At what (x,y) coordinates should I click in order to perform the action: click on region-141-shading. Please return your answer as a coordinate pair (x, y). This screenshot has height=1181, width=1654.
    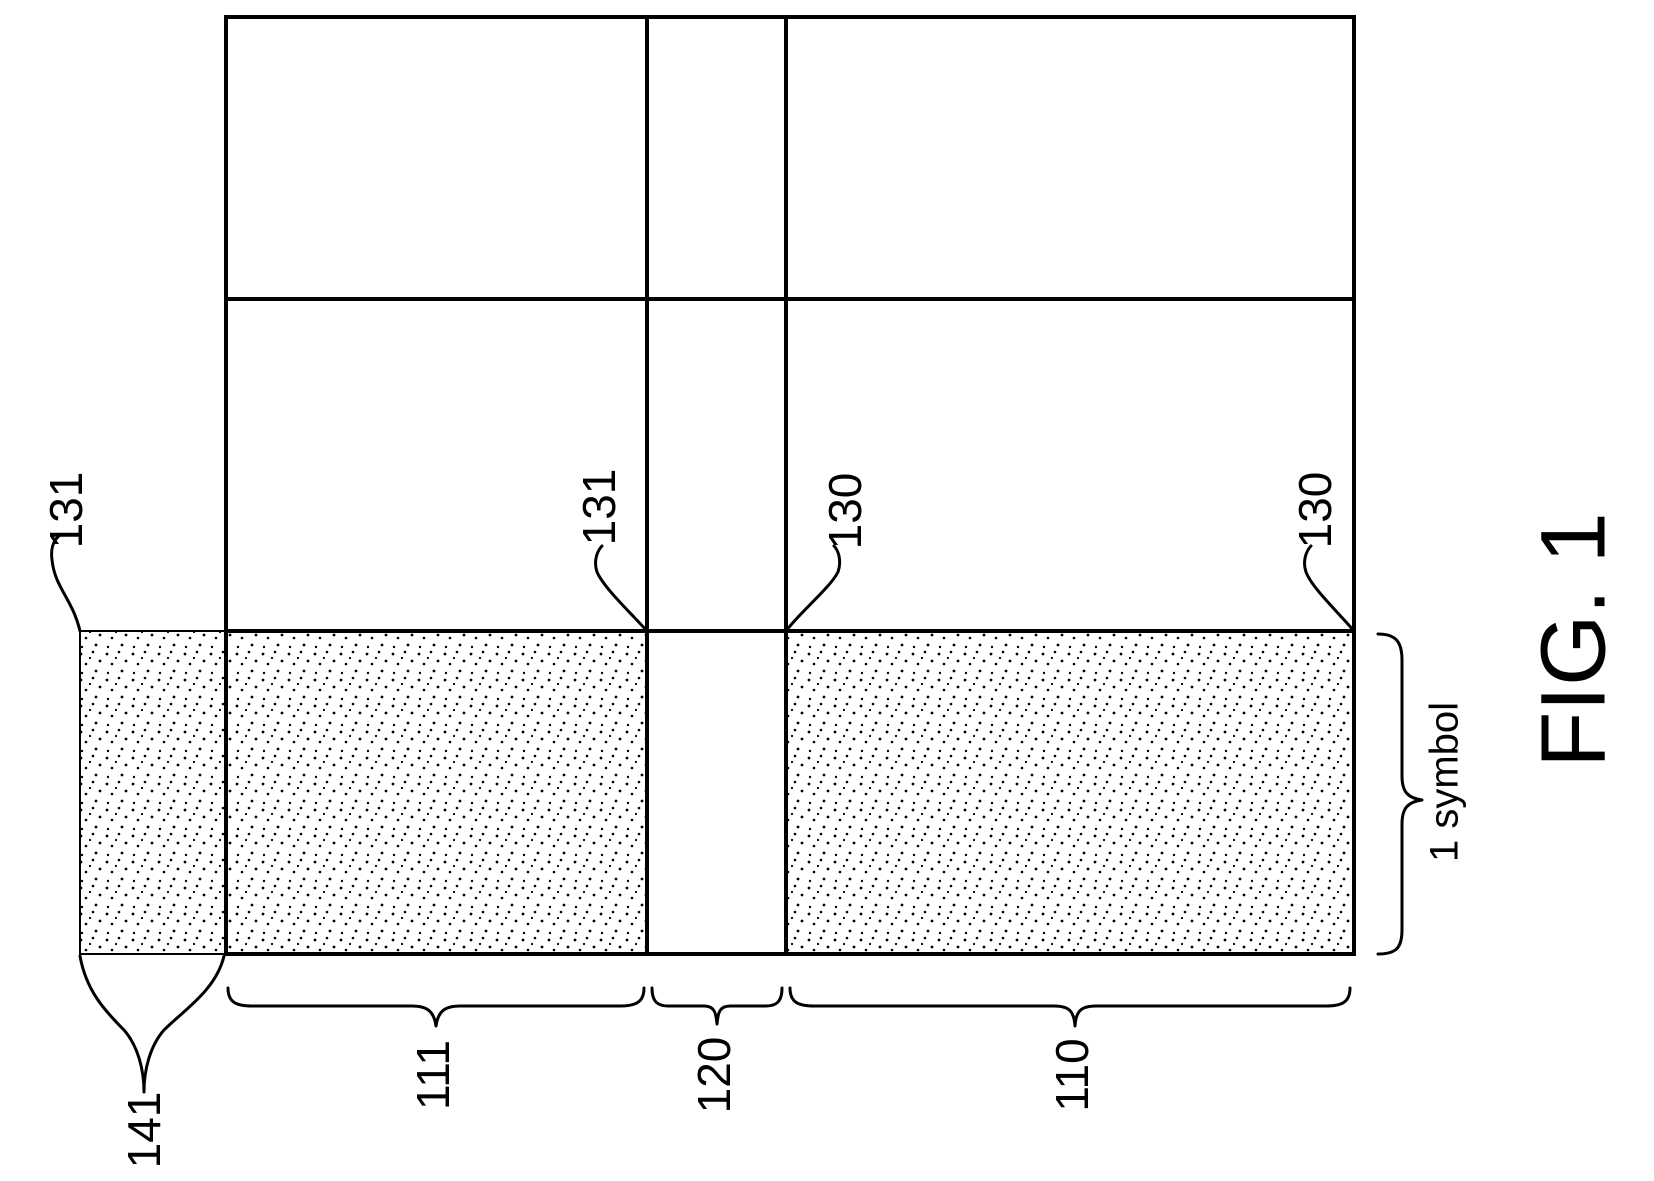
    Looking at the image, I should click on (153, 792).